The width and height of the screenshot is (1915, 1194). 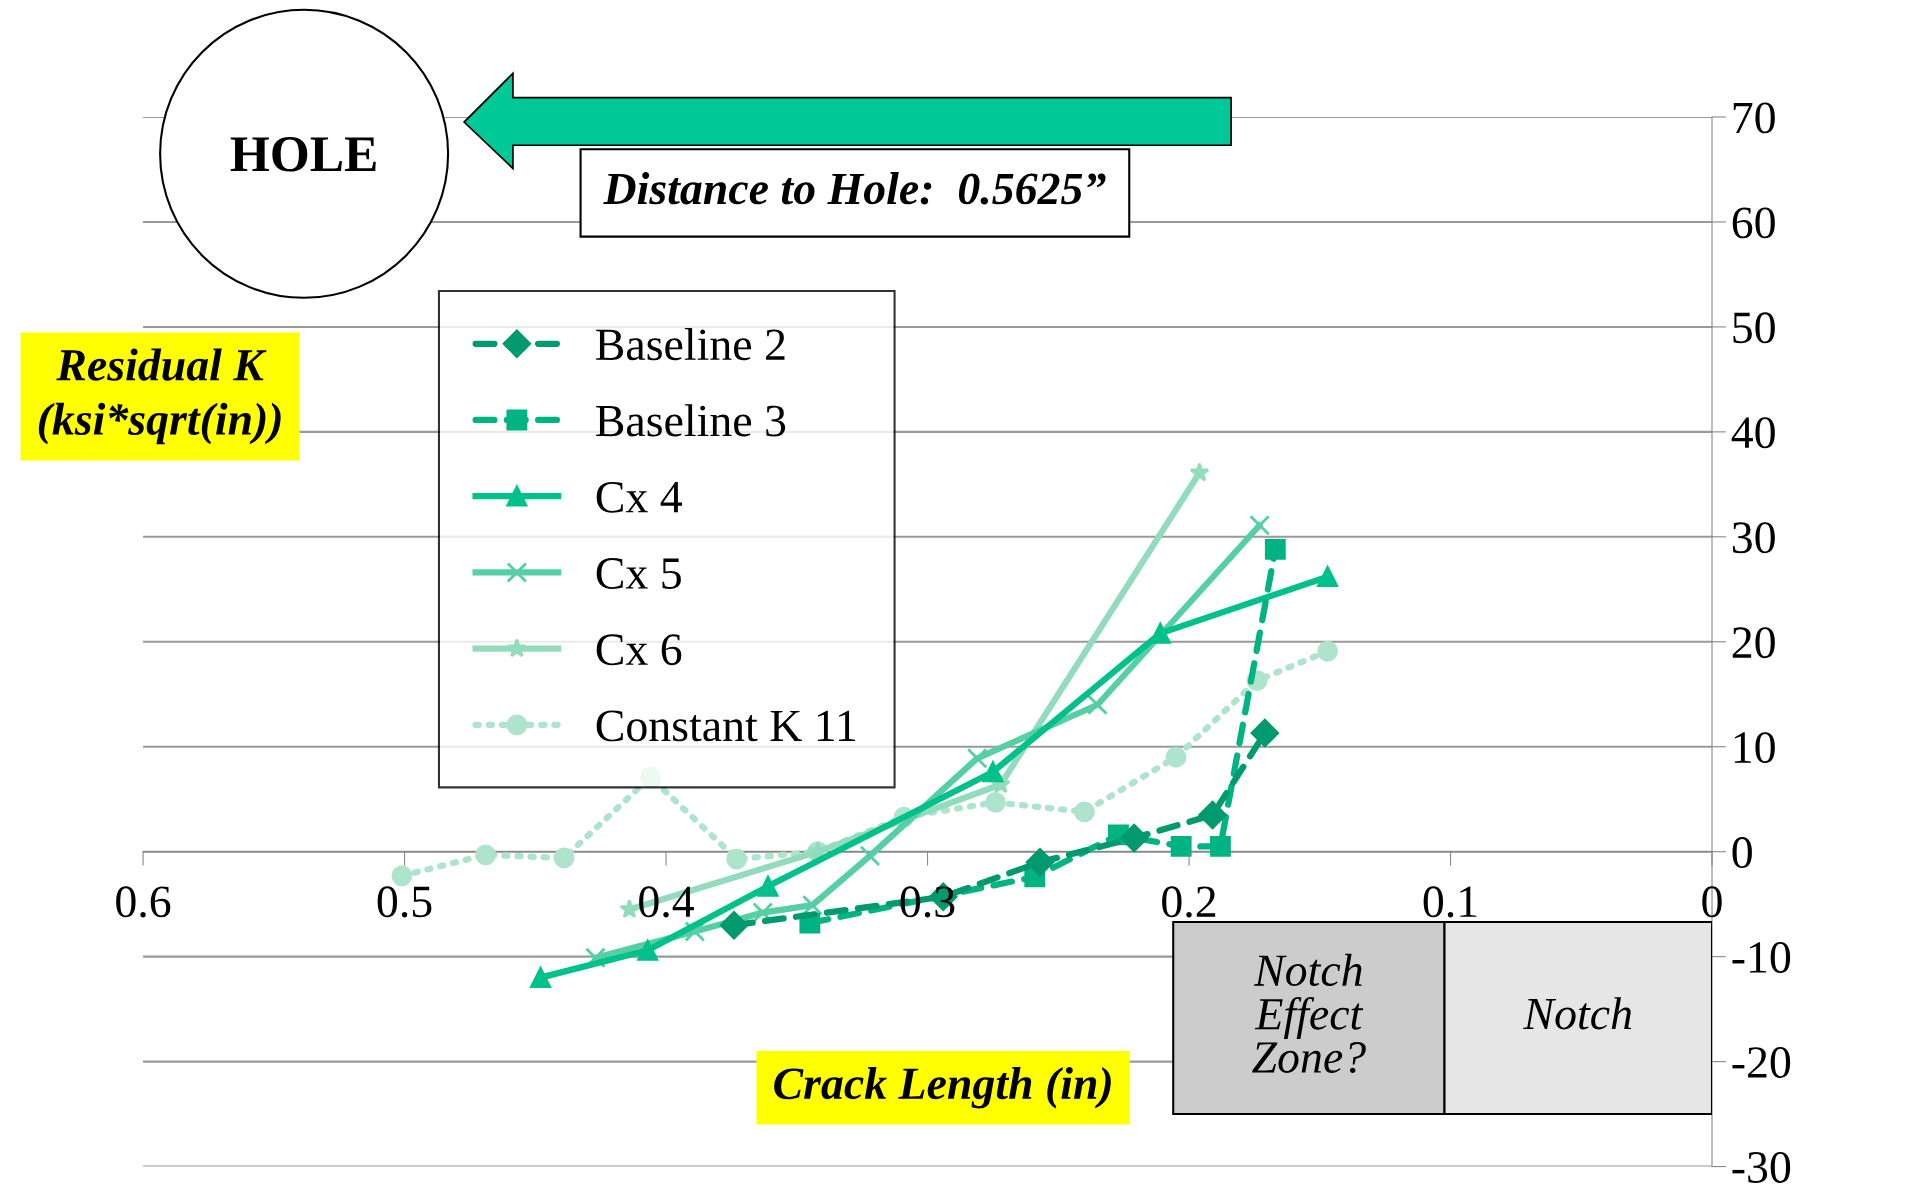 I want to click on x-tick-label: 0.4, so click(x=666, y=902).